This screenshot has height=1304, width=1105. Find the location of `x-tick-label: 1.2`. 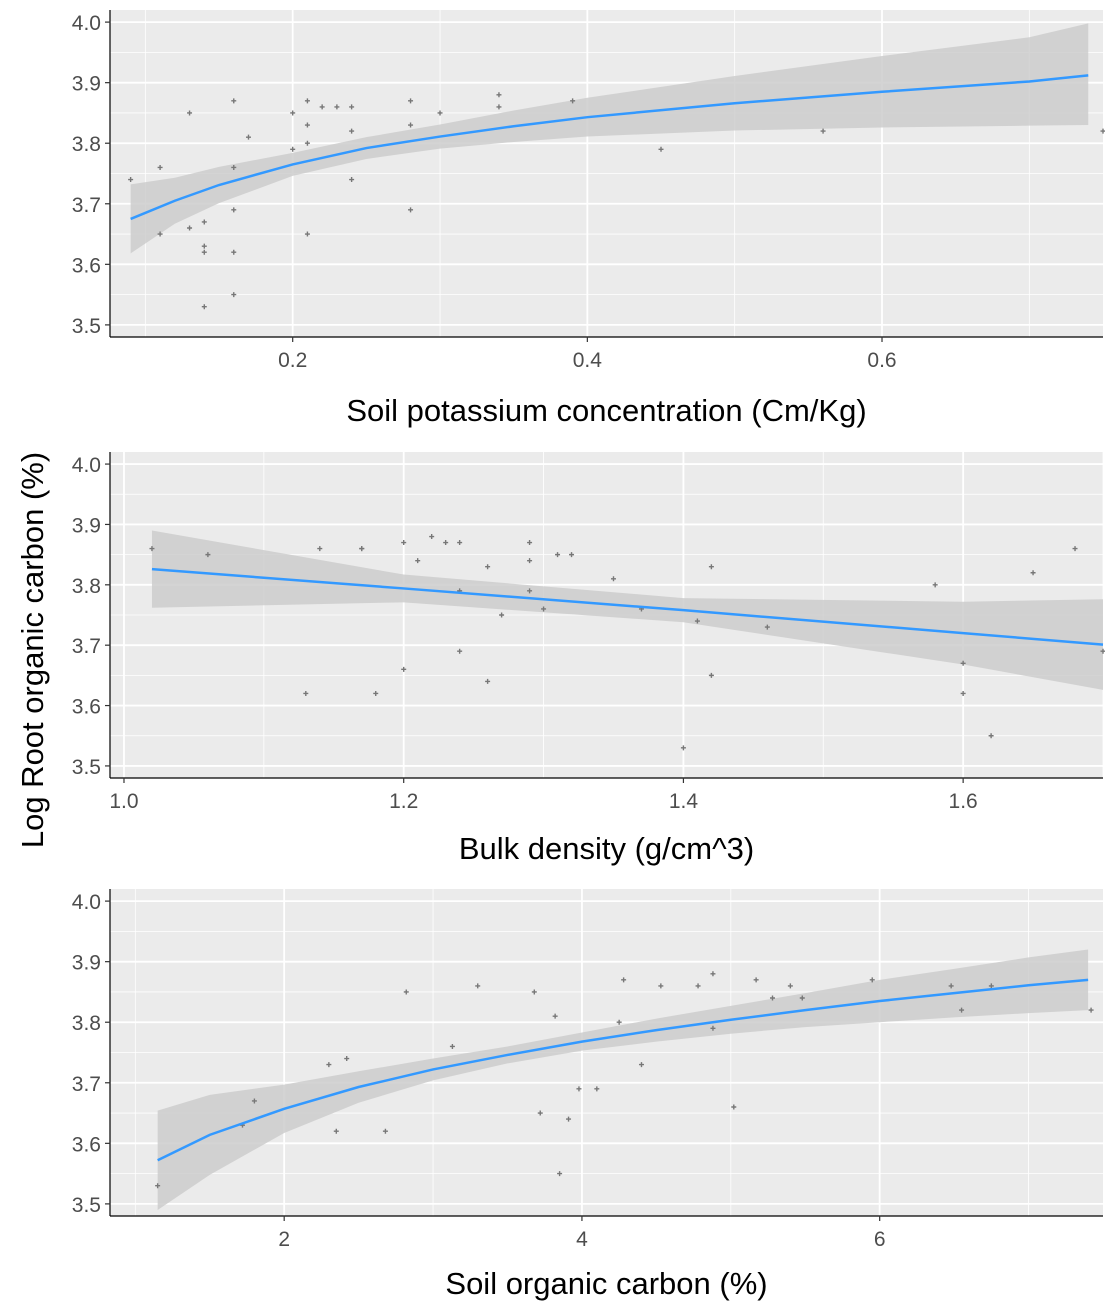

x-tick-label: 1.2 is located at coordinates (403, 801).